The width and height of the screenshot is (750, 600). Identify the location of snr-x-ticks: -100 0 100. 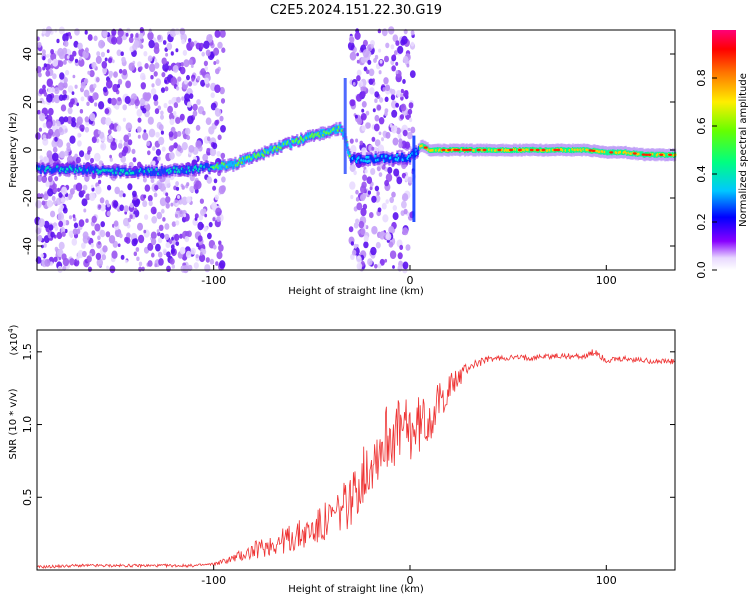
(409, 576).